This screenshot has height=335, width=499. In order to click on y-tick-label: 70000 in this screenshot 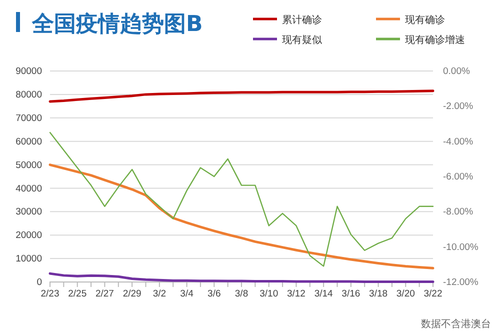, I will do `click(29, 118)`.